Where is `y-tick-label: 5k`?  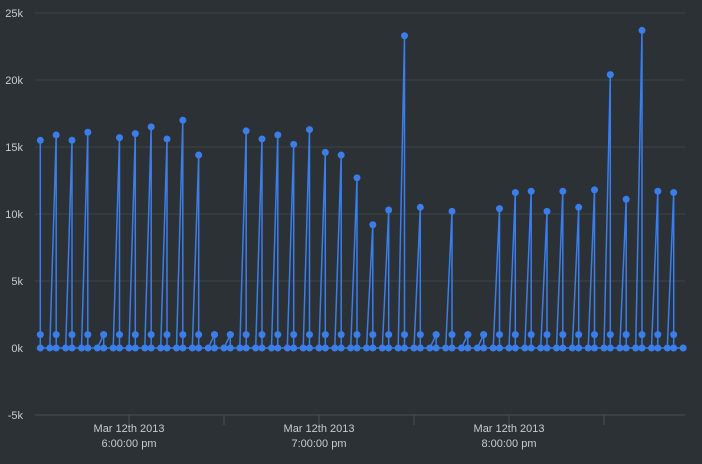
y-tick-label: 5k is located at coordinates (17, 282).